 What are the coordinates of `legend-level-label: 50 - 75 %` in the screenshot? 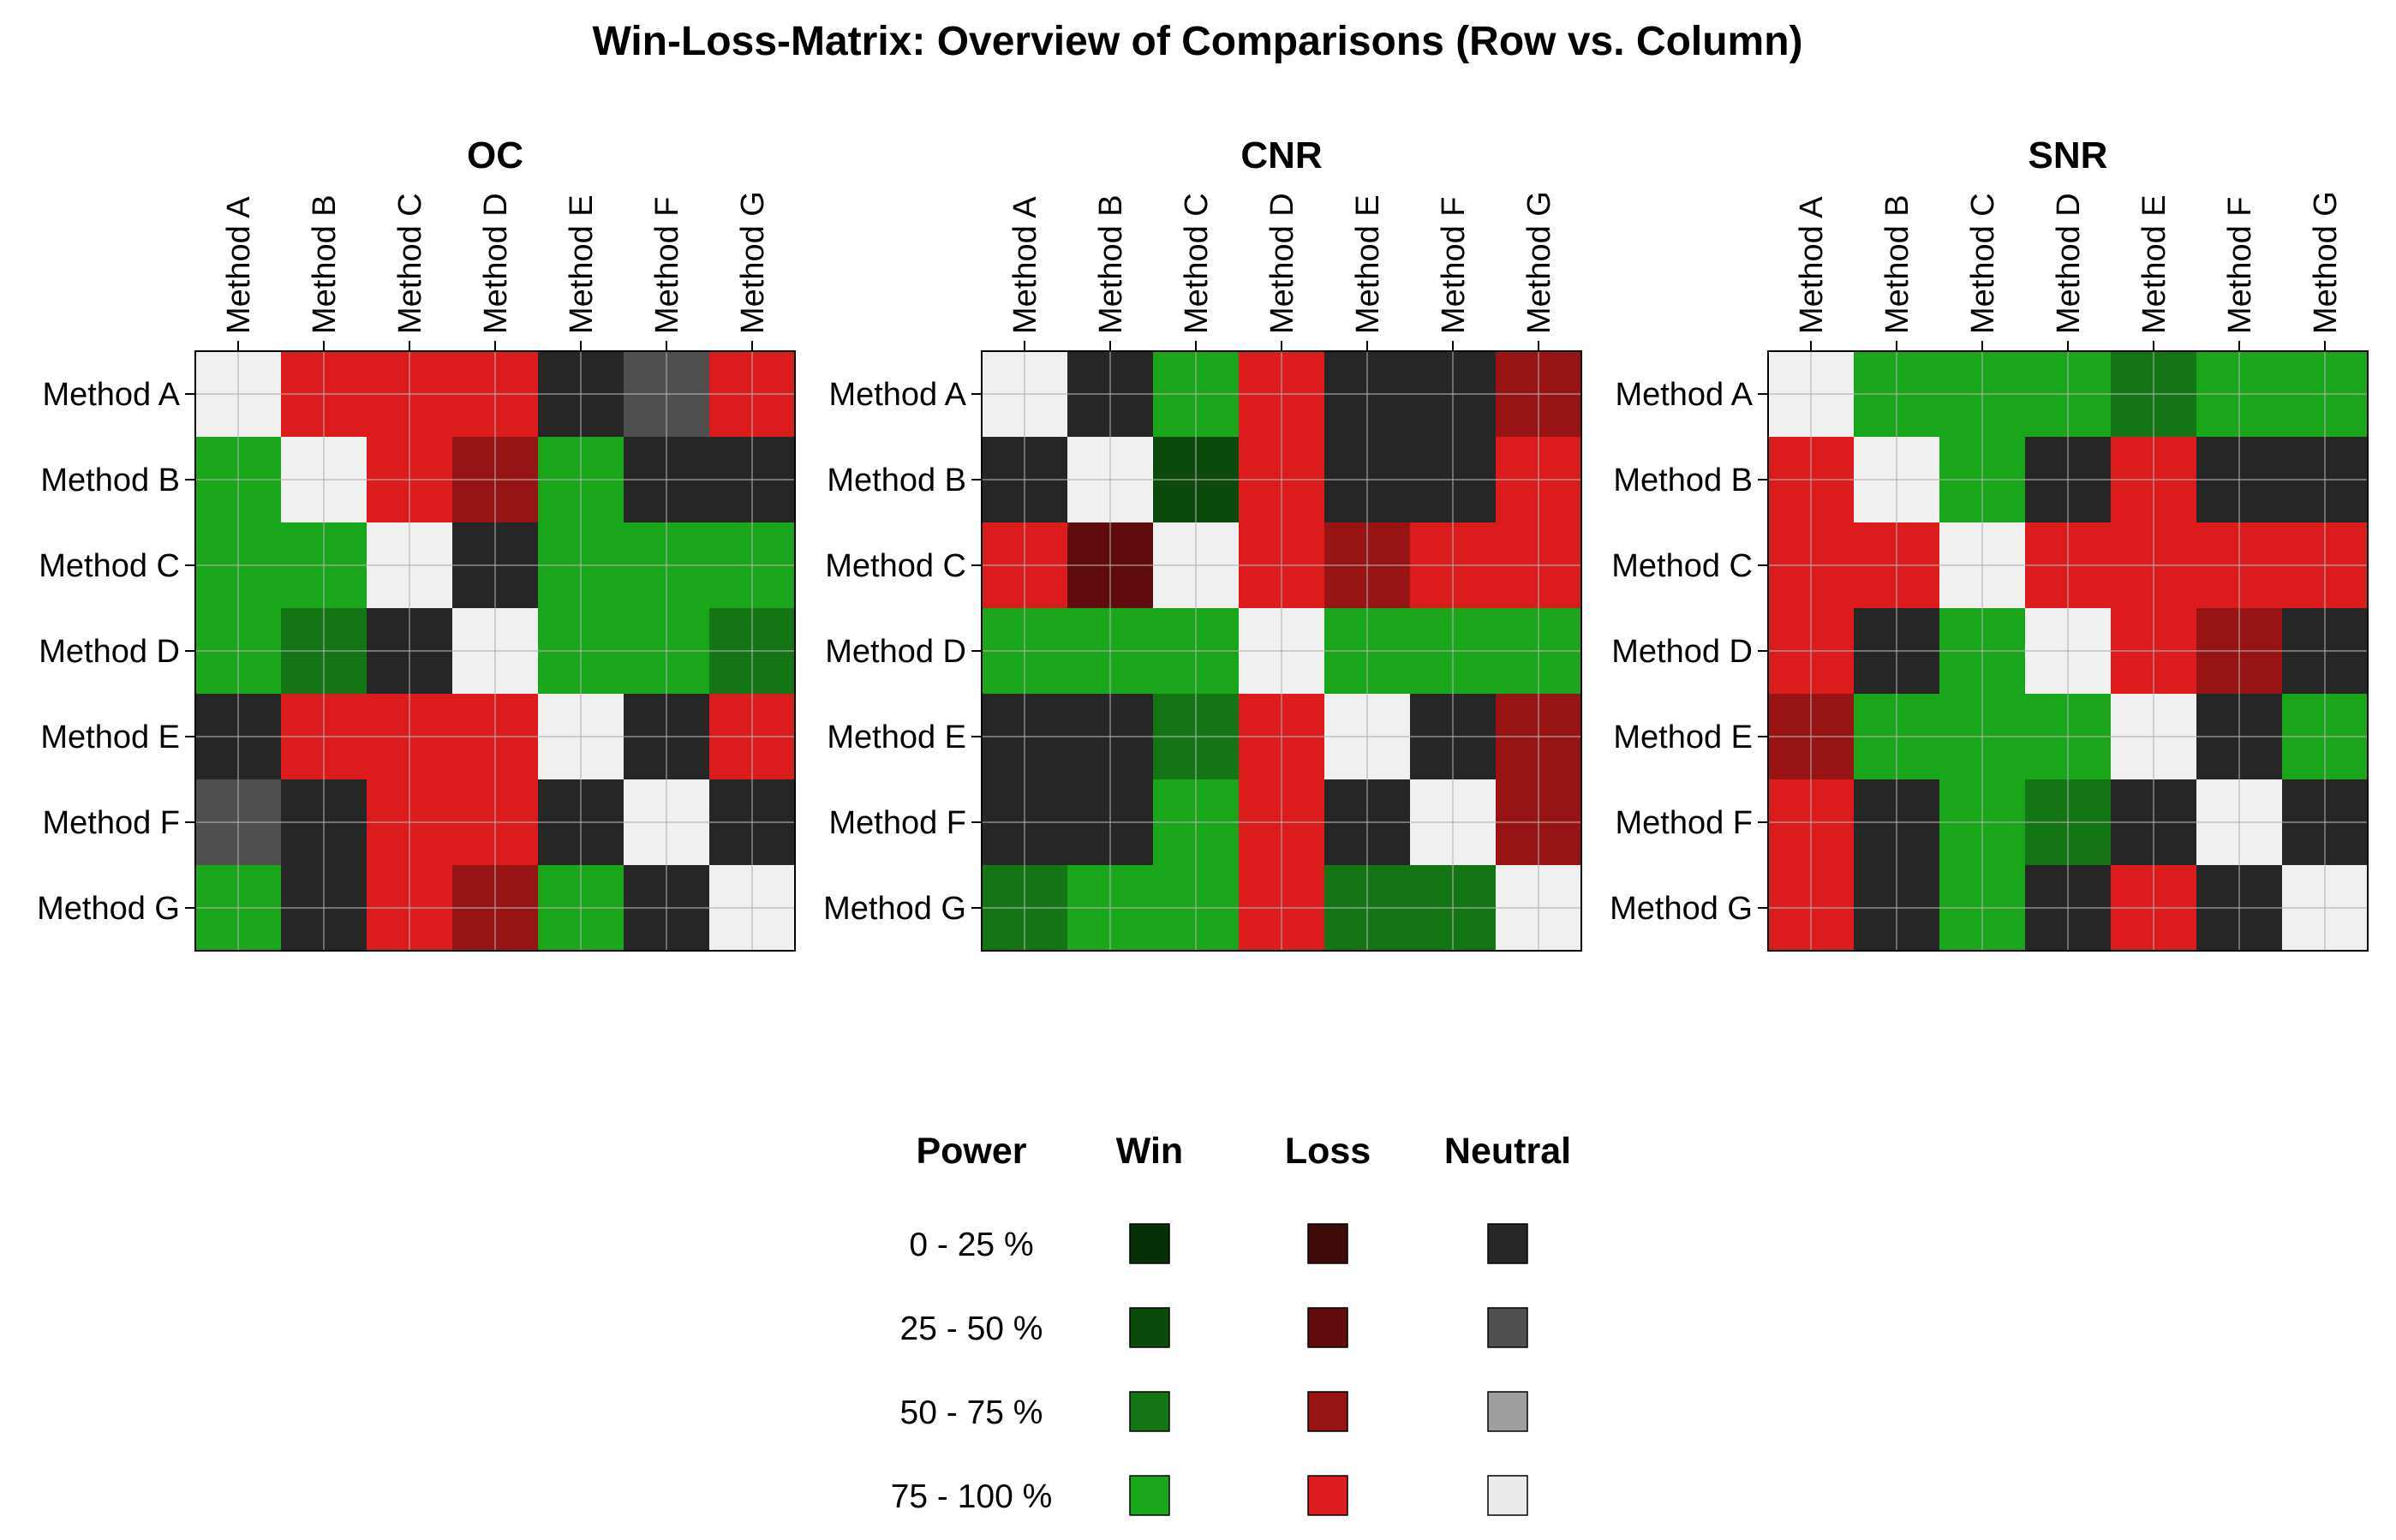 It's located at (972, 1412).